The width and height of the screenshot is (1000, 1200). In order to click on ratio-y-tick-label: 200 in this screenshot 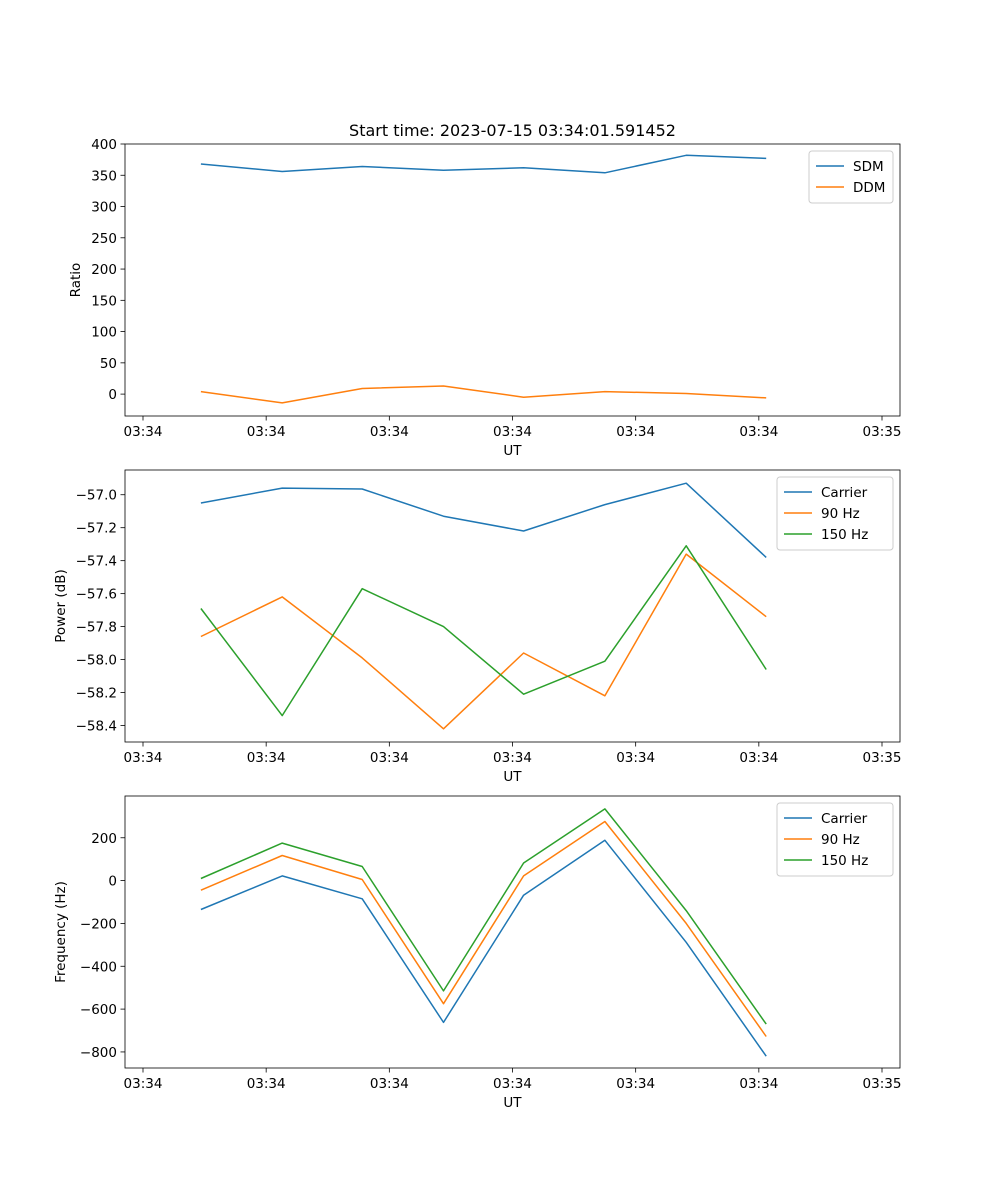, I will do `click(104, 270)`.